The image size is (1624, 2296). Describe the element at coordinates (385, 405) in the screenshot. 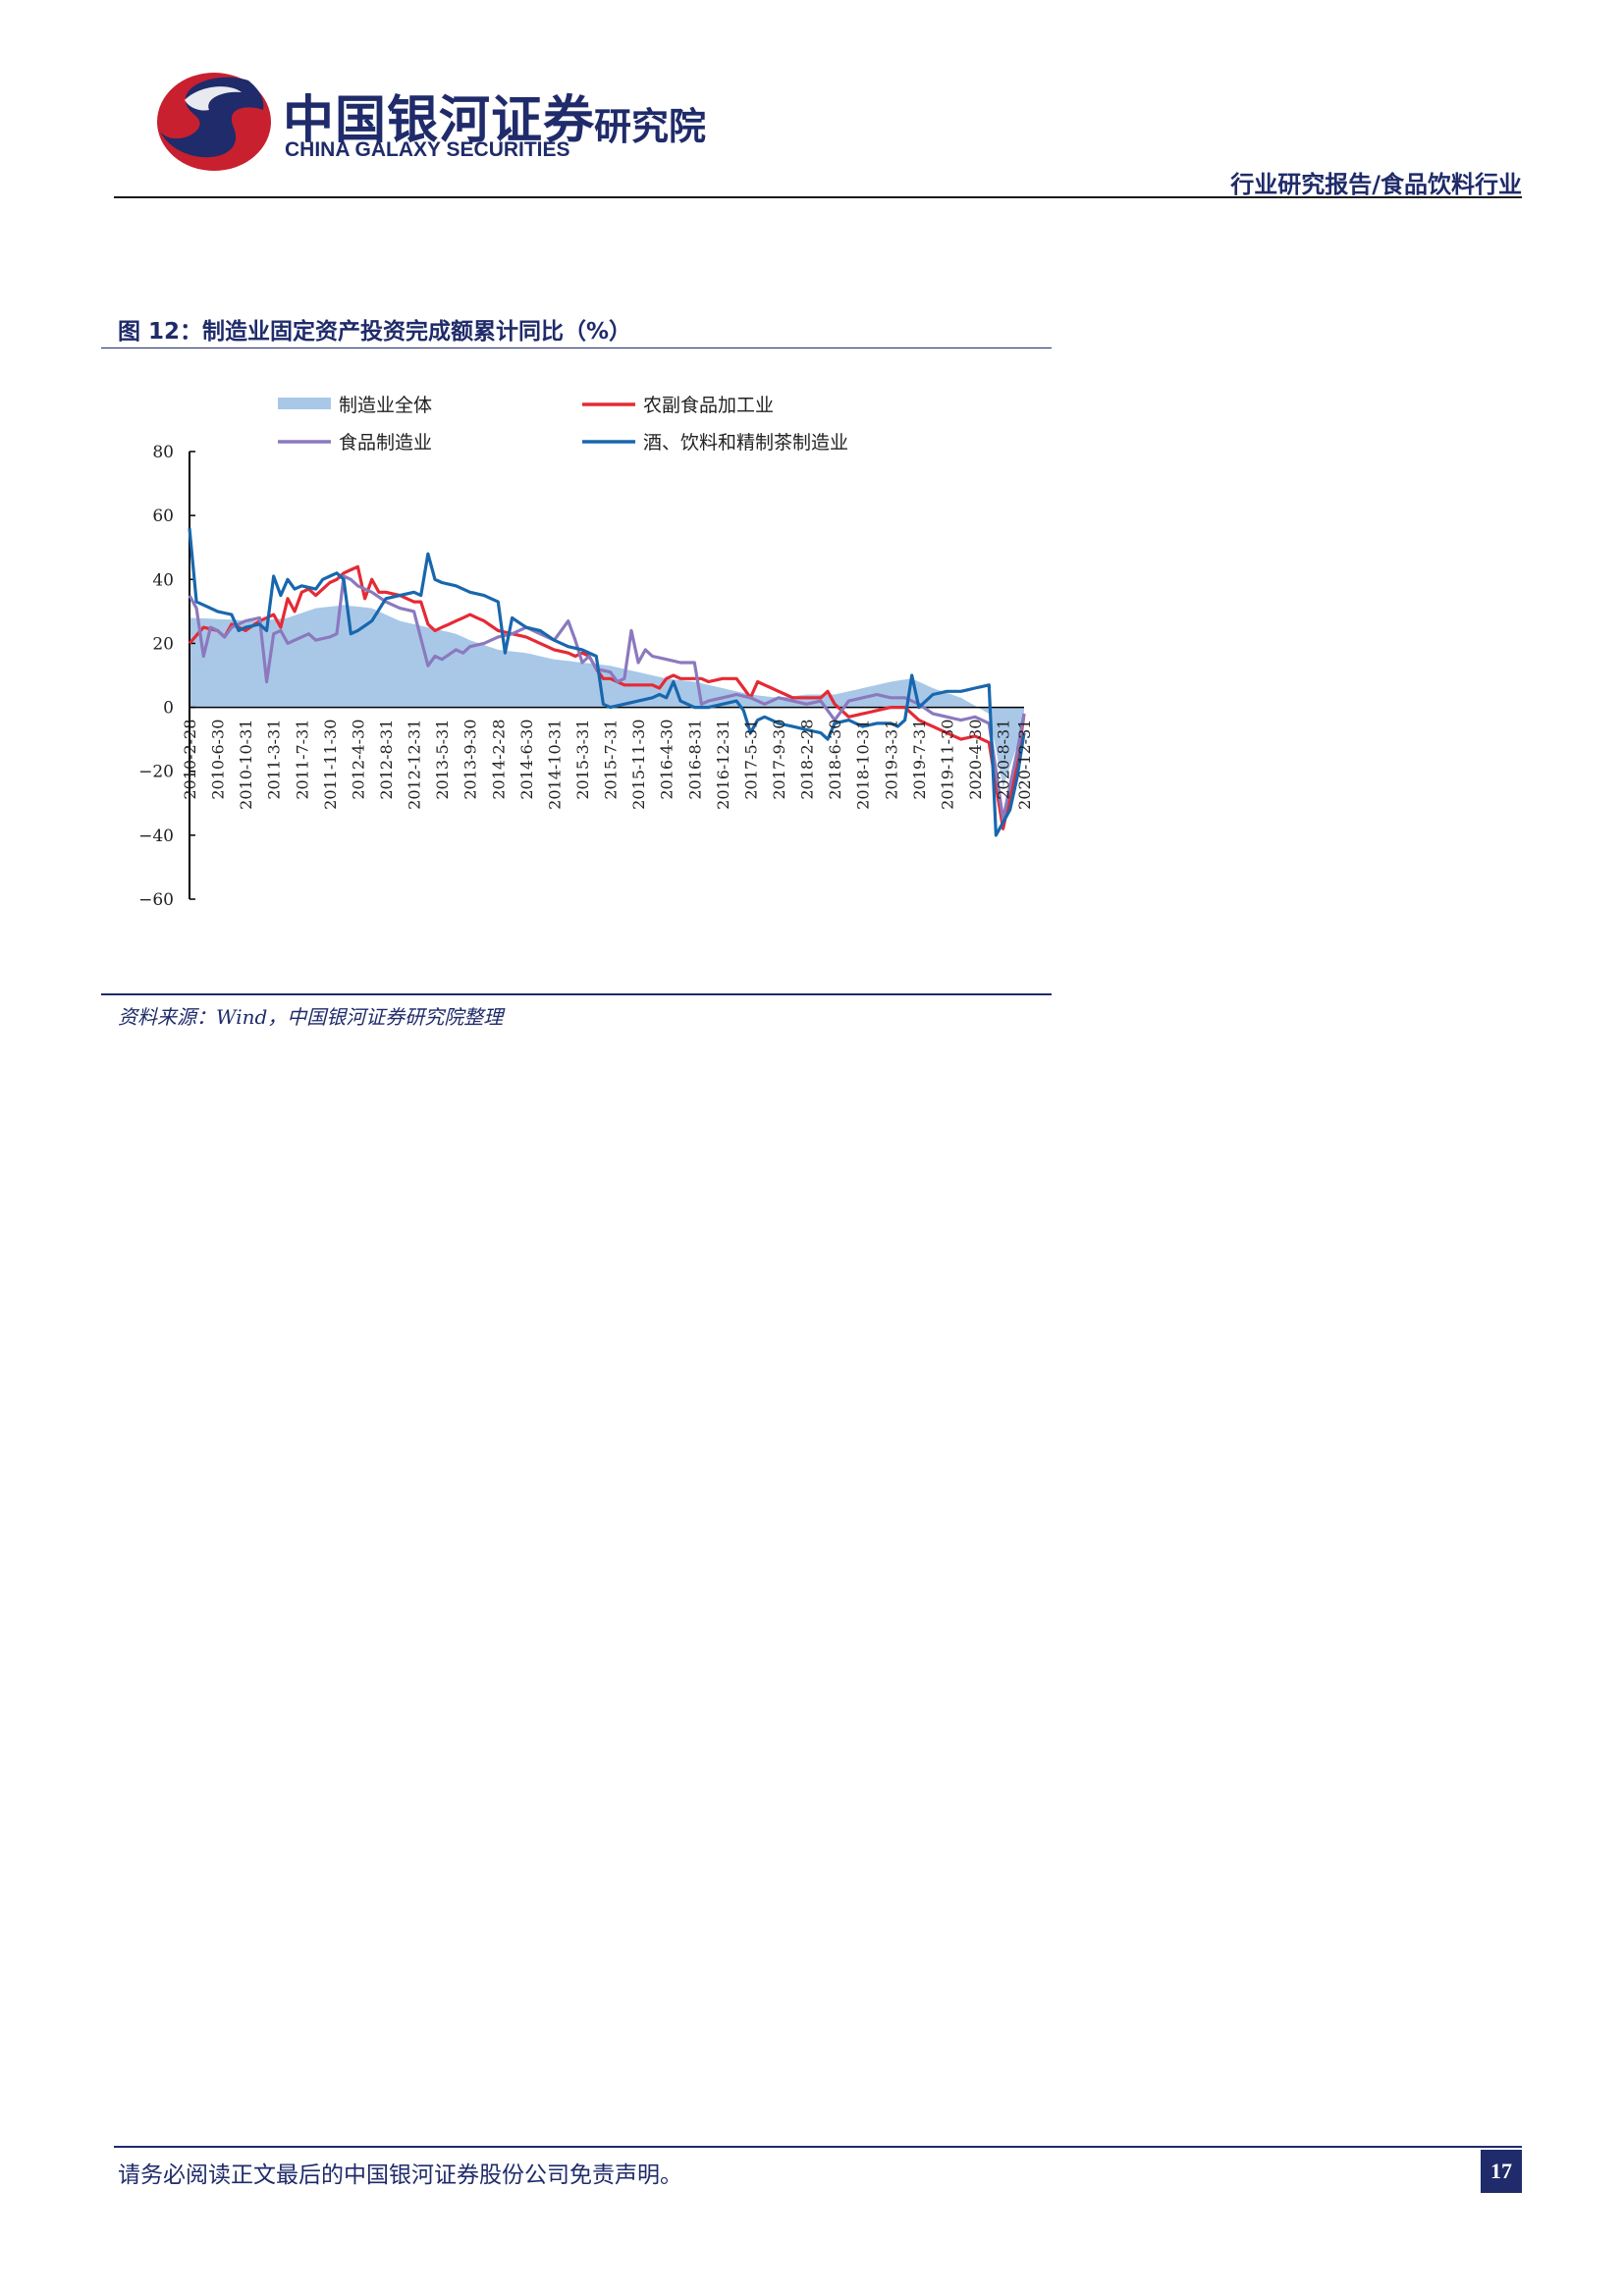

I see `legend-label: 制造业全体` at that location.